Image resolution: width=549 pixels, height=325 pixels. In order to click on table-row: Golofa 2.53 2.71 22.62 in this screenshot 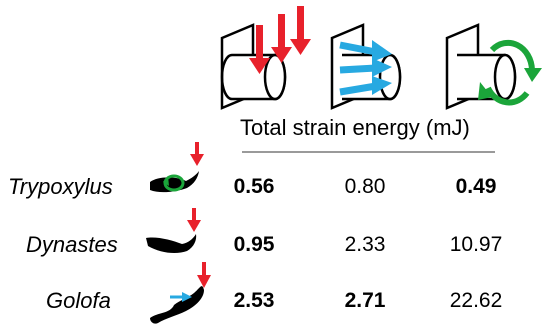, I will do `click(274, 302)`.